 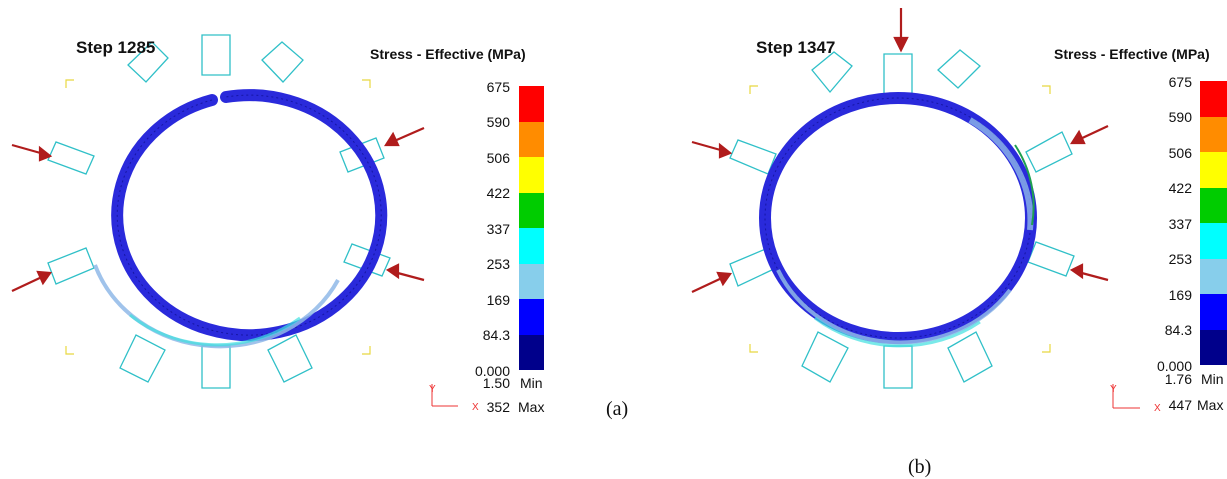 I want to click on force-arrows, so click(x=218, y=209).